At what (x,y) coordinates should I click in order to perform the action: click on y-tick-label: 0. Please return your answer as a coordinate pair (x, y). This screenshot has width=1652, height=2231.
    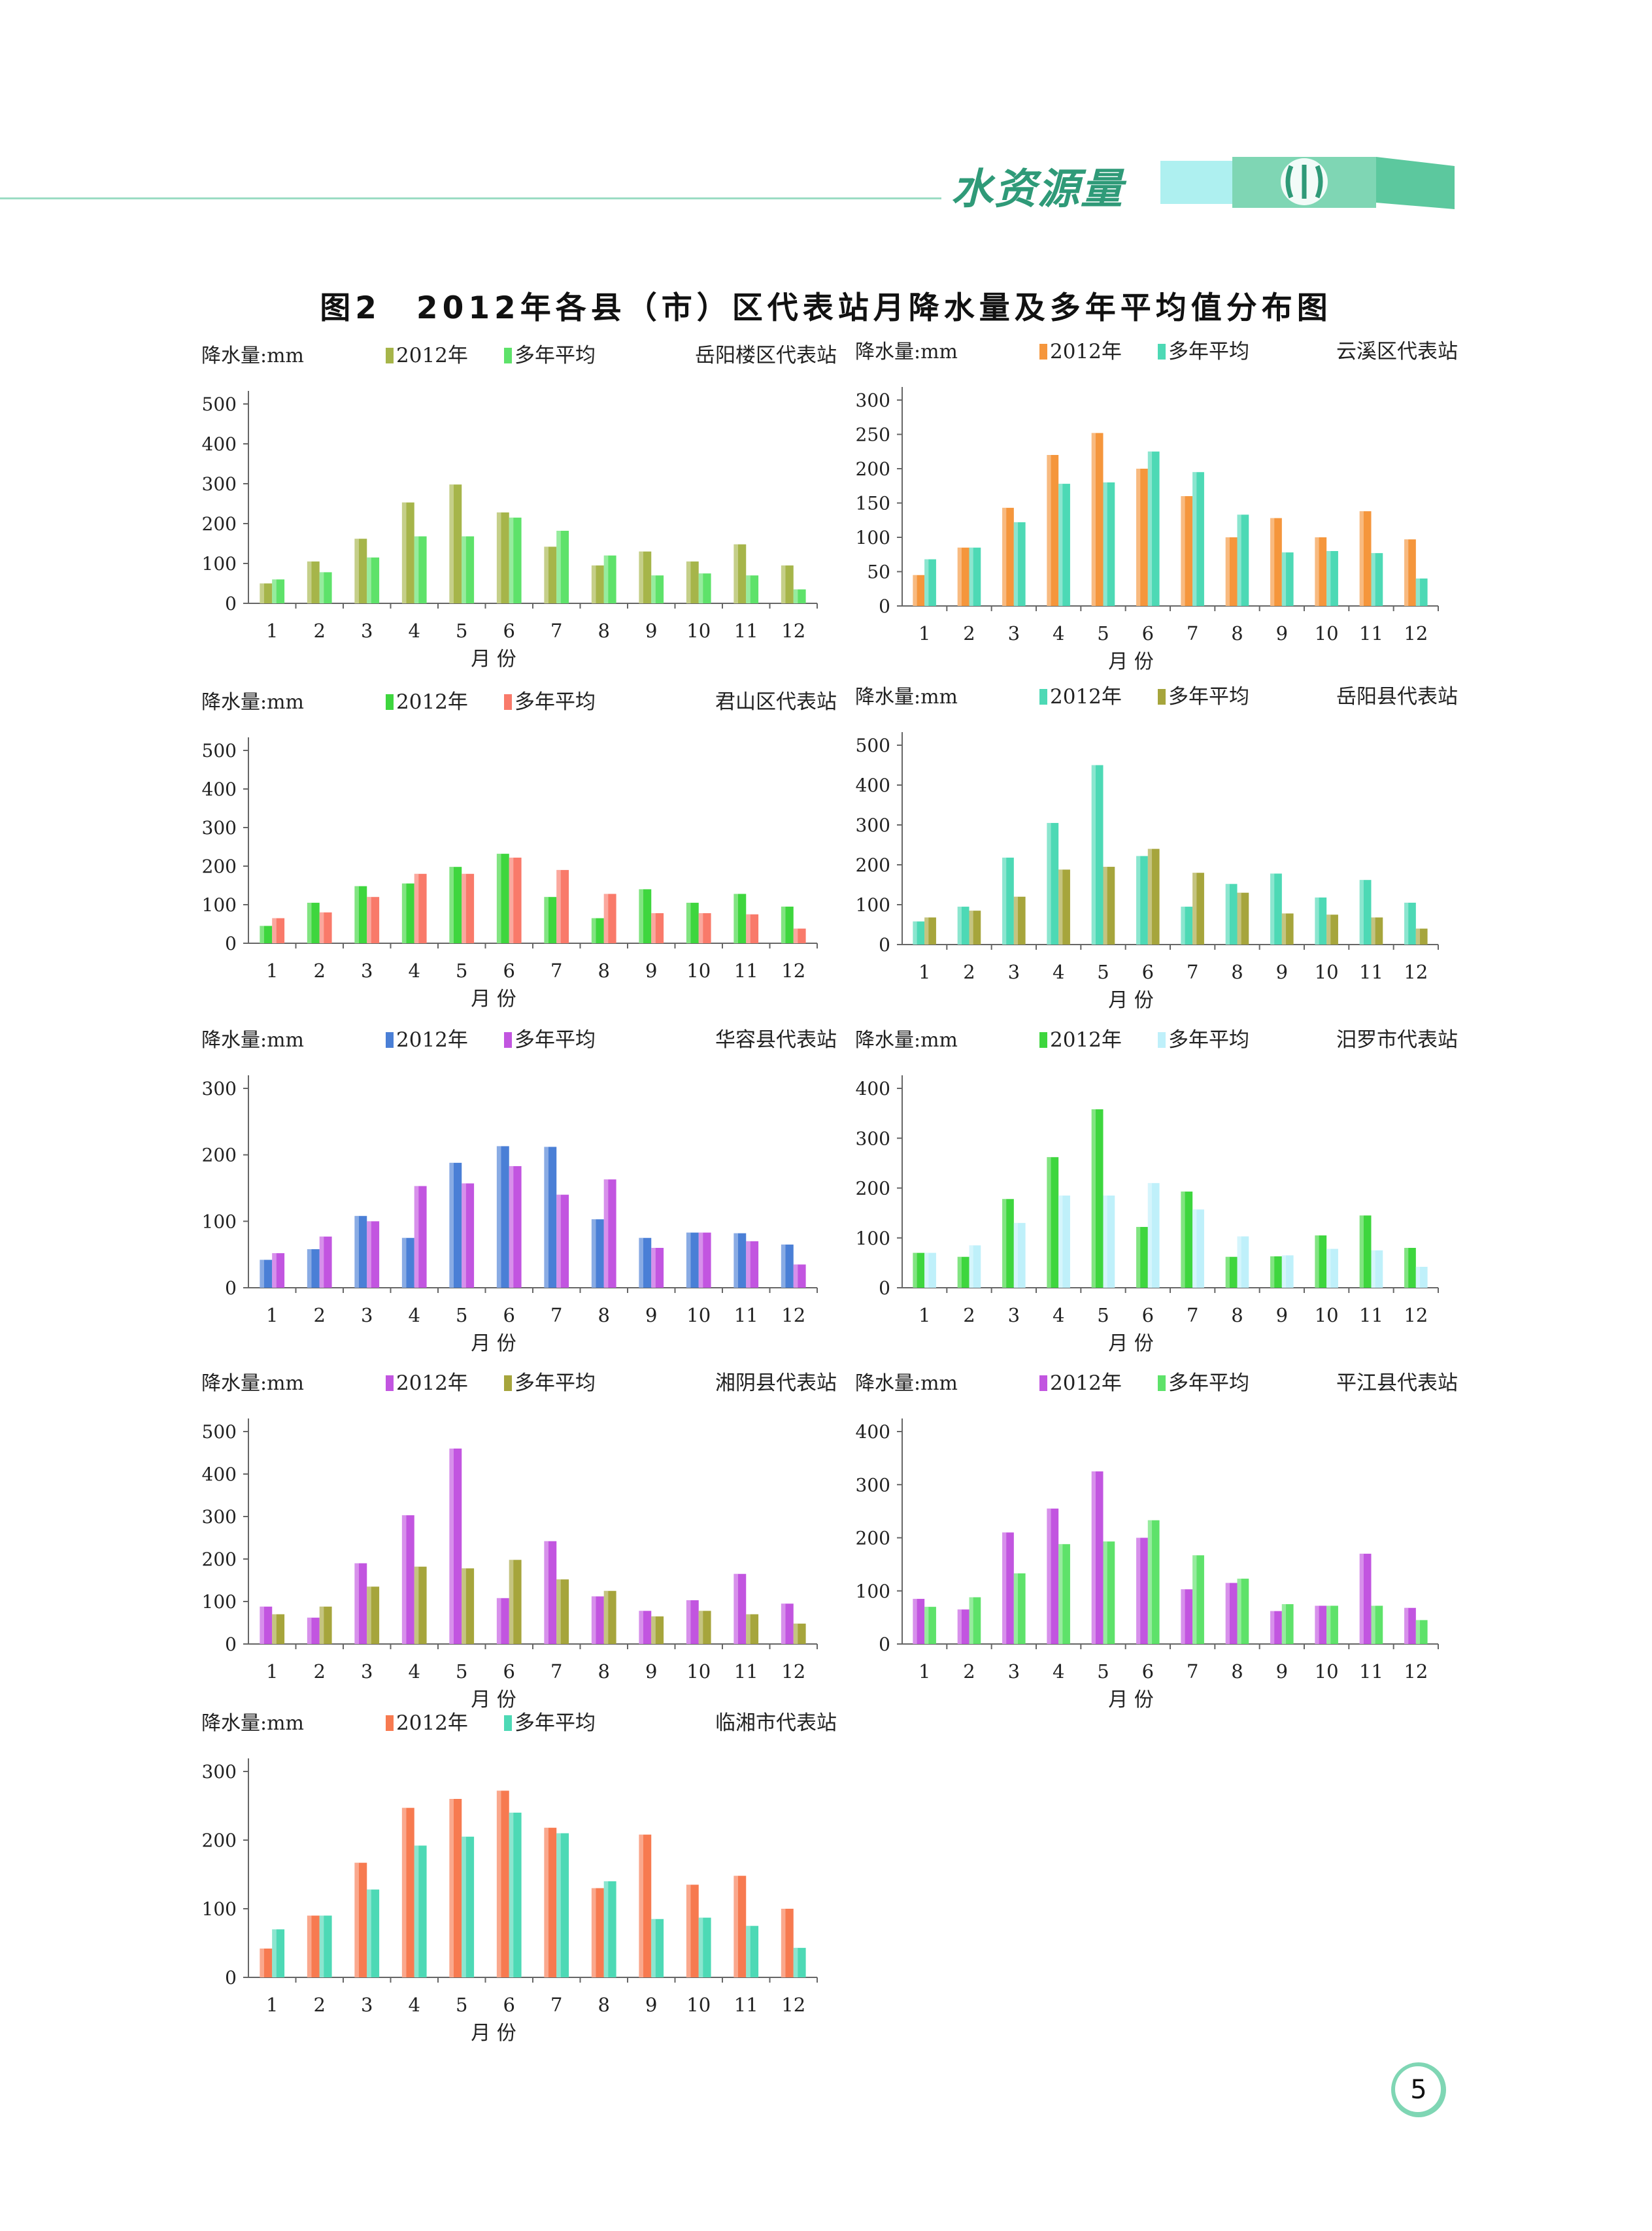
    Looking at the image, I should click on (231, 1644).